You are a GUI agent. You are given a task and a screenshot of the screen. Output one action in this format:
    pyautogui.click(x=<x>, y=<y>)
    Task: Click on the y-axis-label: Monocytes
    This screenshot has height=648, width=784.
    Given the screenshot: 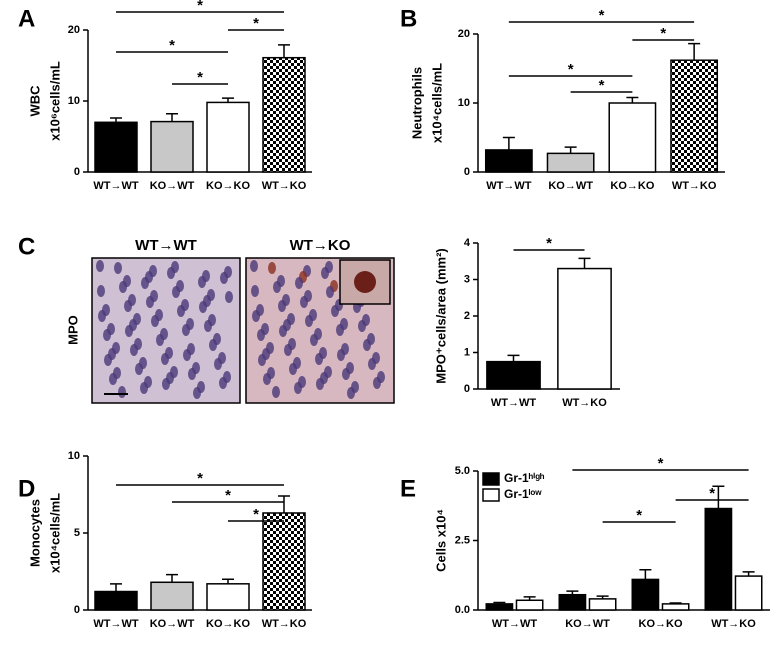 What is the action you would take?
    pyautogui.click(x=34, y=533)
    